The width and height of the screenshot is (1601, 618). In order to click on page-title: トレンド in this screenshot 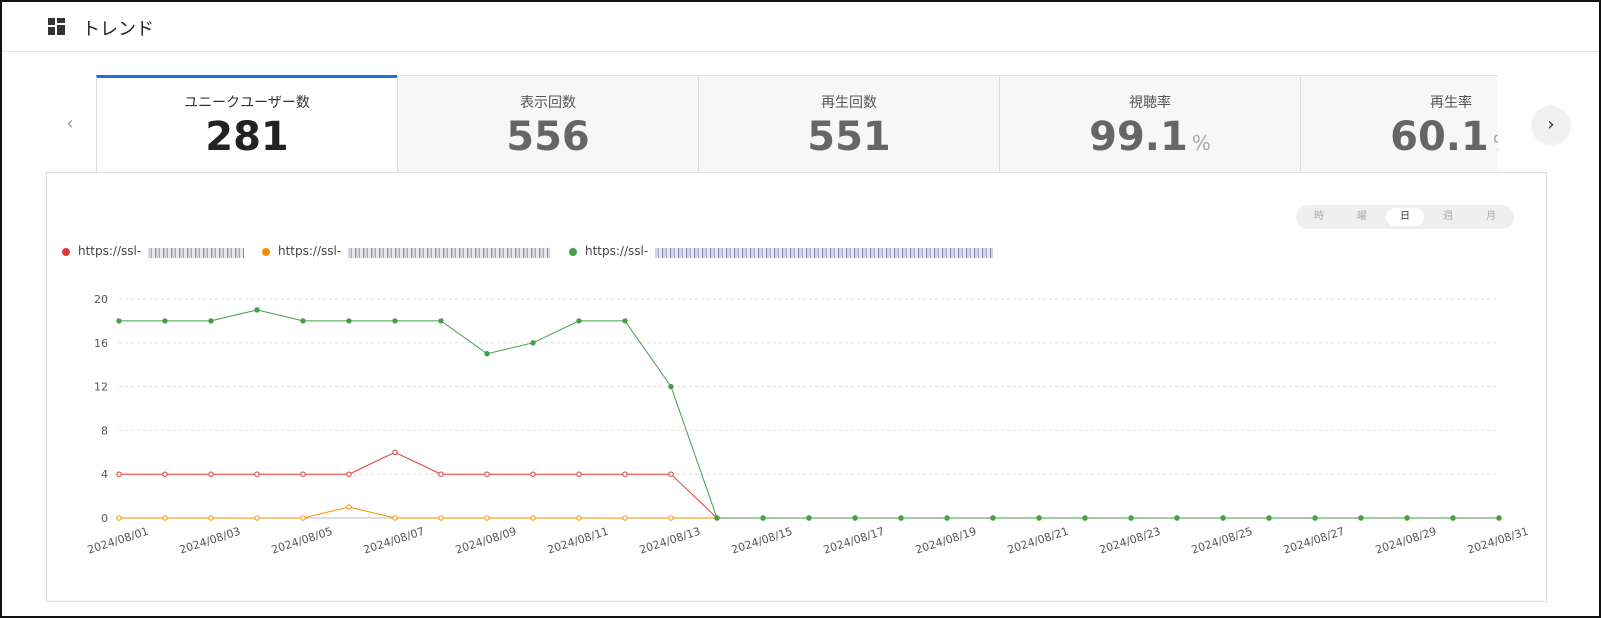, I will do `click(118, 29)`.